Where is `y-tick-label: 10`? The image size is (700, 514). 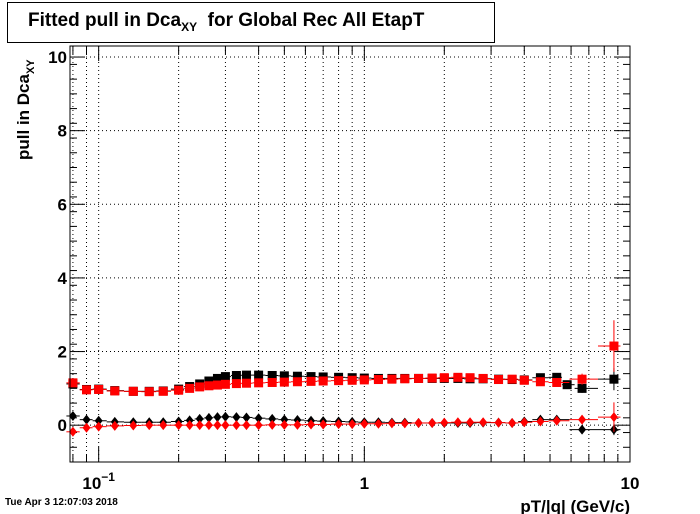
y-tick-label: 10 is located at coordinates (57, 57).